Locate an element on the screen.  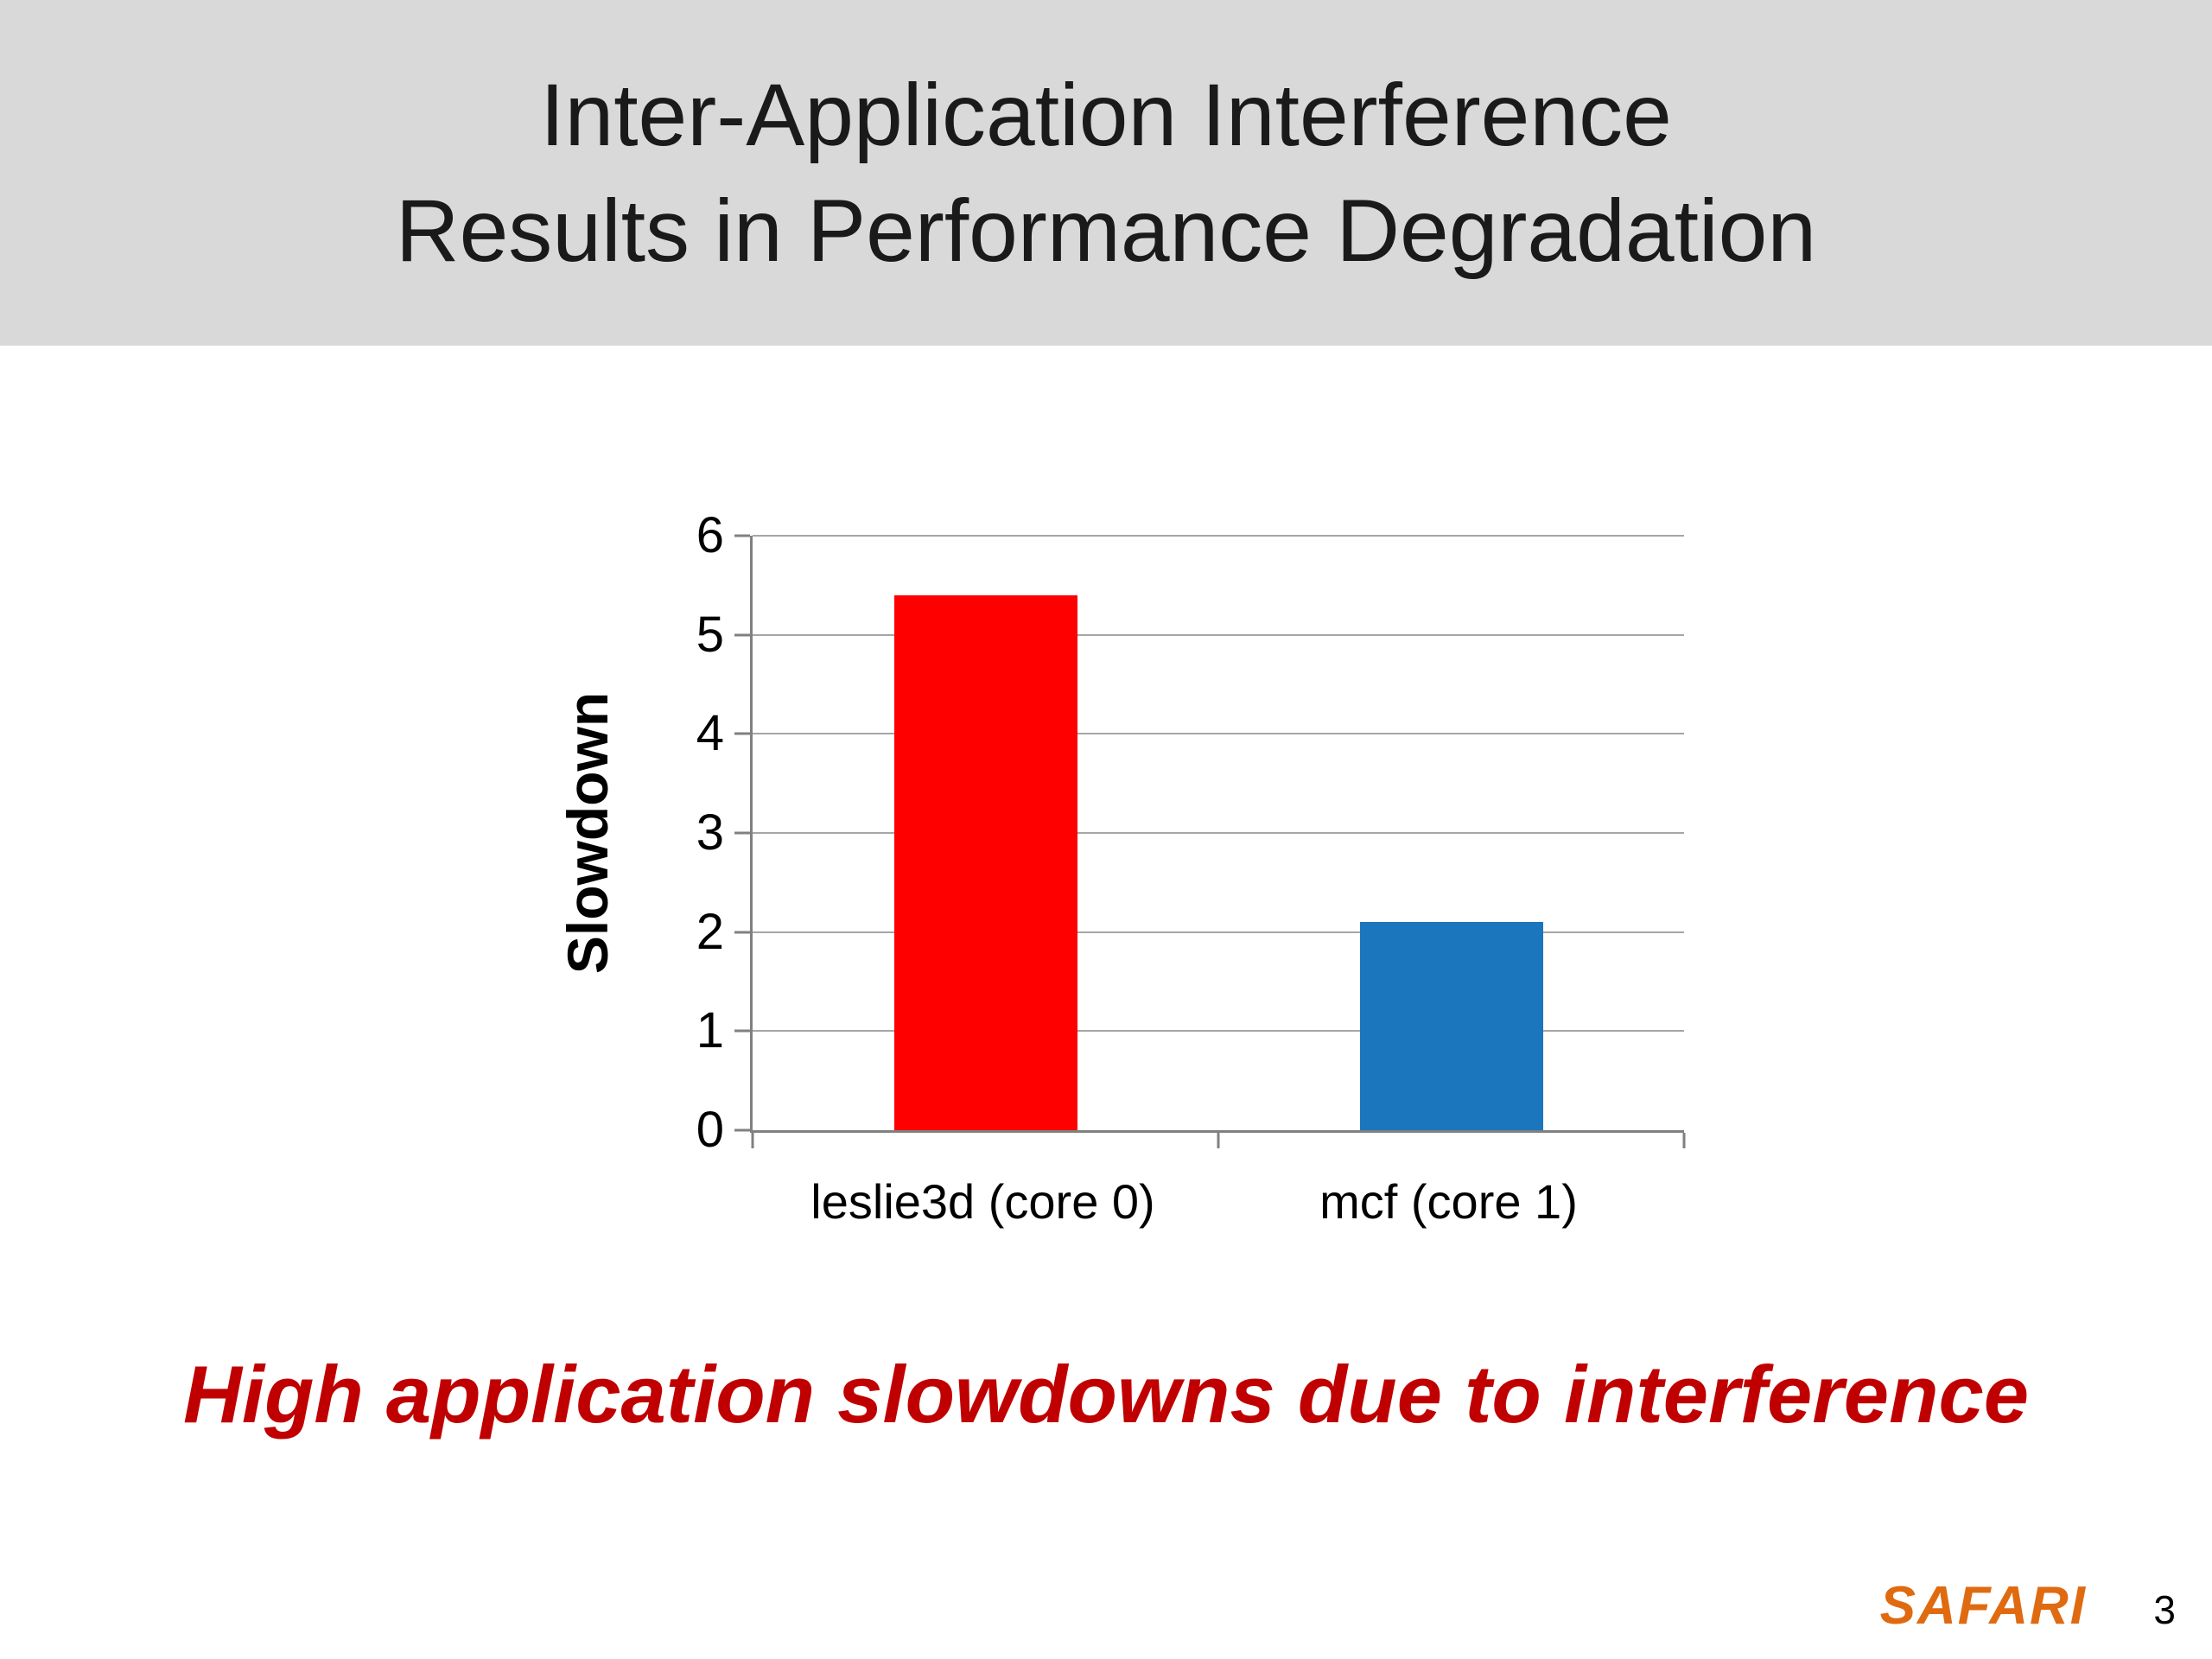
y-axis-tick-label: 2 is located at coordinates (710, 932).